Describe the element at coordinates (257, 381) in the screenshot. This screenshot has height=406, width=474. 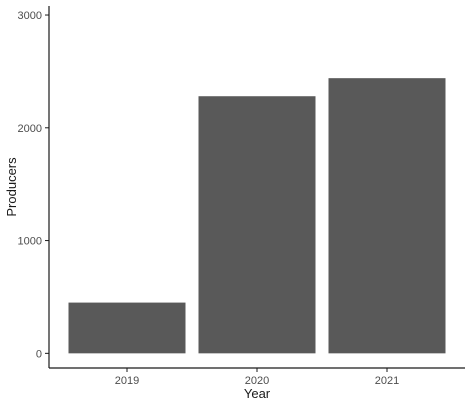
I see `x-tick-label-2020: 2020` at that location.